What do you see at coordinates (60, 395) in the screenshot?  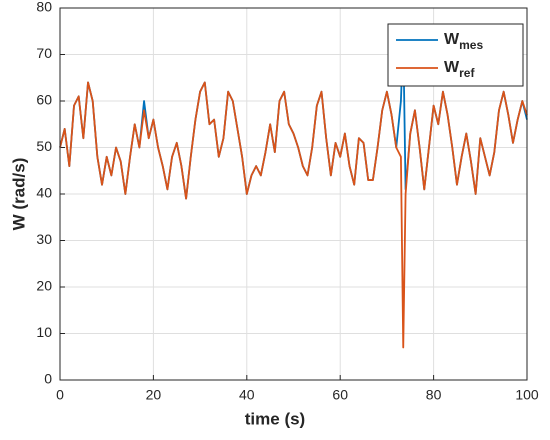 I see `x-tick-label: 0` at bounding box center [60, 395].